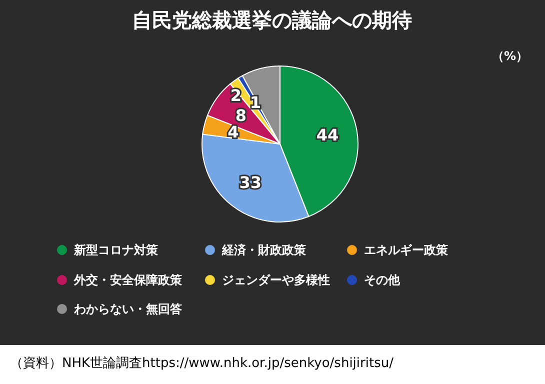  Describe the element at coordinates (128, 309) in the screenshot. I see `legend-label: わからない・無回答` at that location.